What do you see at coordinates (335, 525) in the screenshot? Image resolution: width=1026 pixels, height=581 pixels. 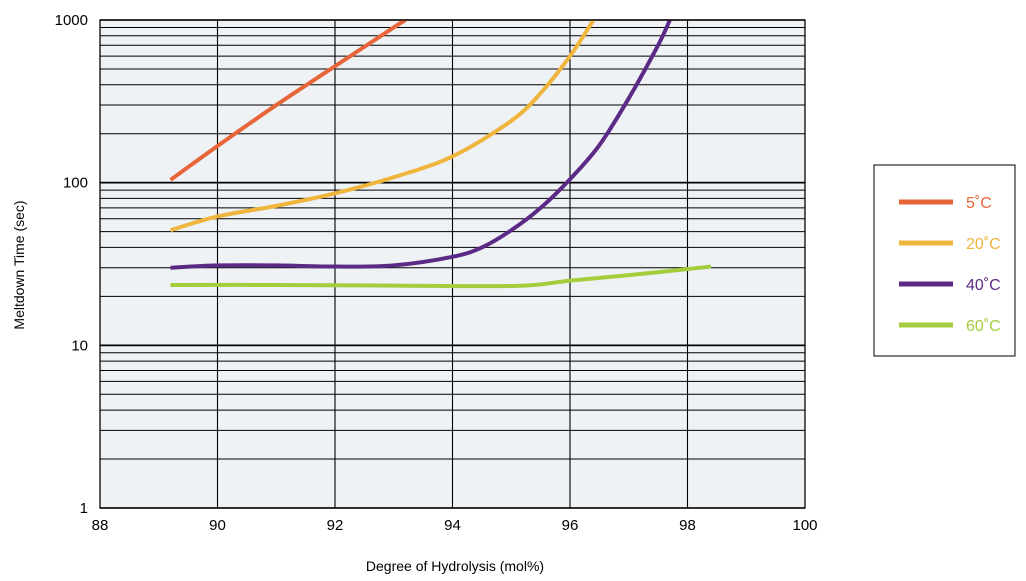 I see `x-tick-label: 92` at bounding box center [335, 525].